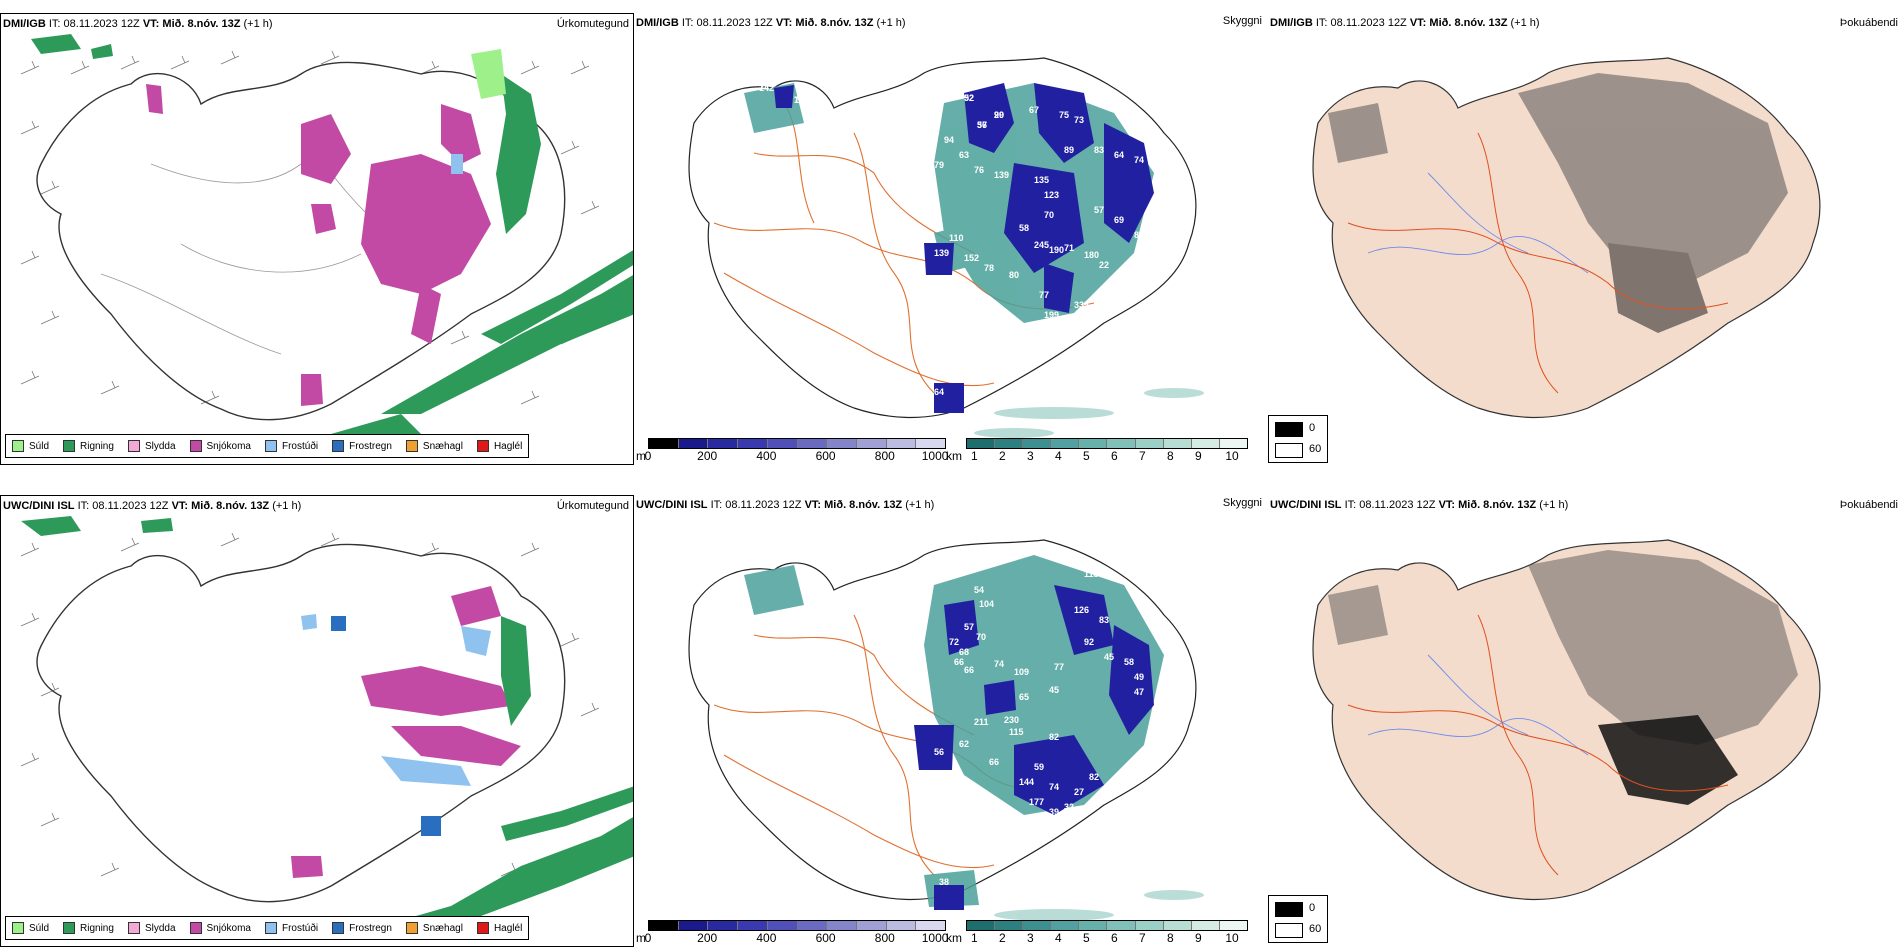  What do you see at coordinates (1079, 792) in the screenshot?
I see `cloud-base-value: 27` at bounding box center [1079, 792].